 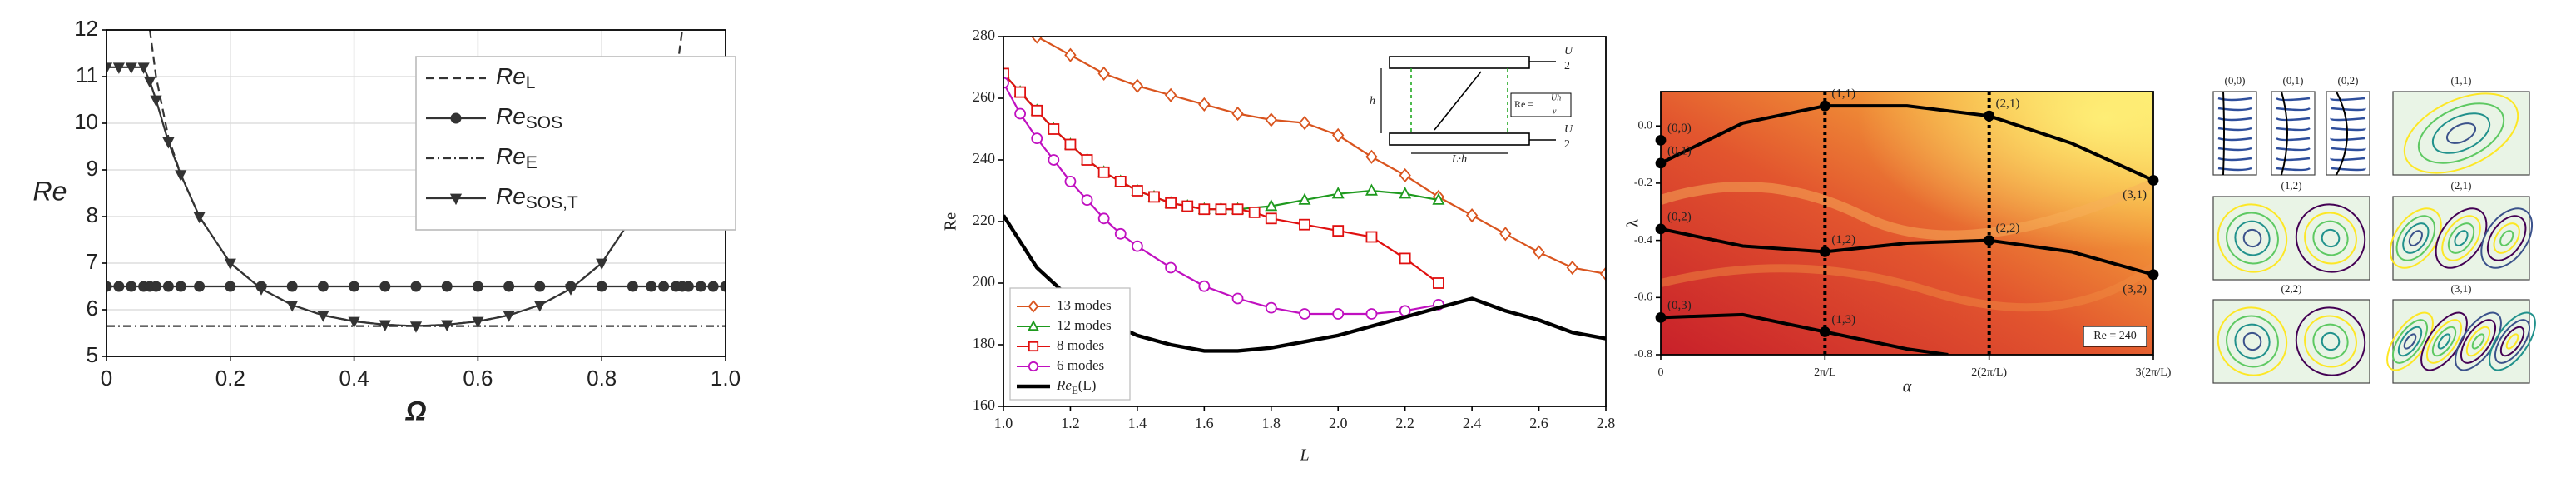 I want to click on y-tick-label: 240, so click(x=984, y=158).